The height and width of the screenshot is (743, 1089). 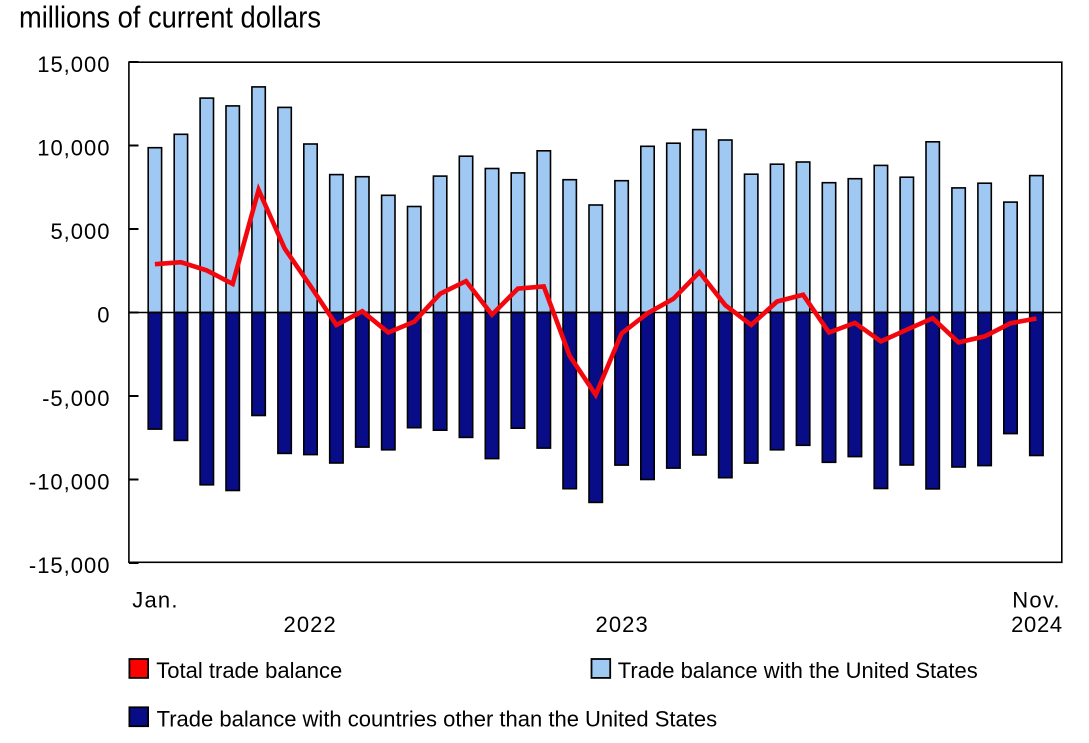 What do you see at coordinates (1036, 600) in the screenshot?
I see `svg-text: Nov.` at bounding box center [1036, 600].